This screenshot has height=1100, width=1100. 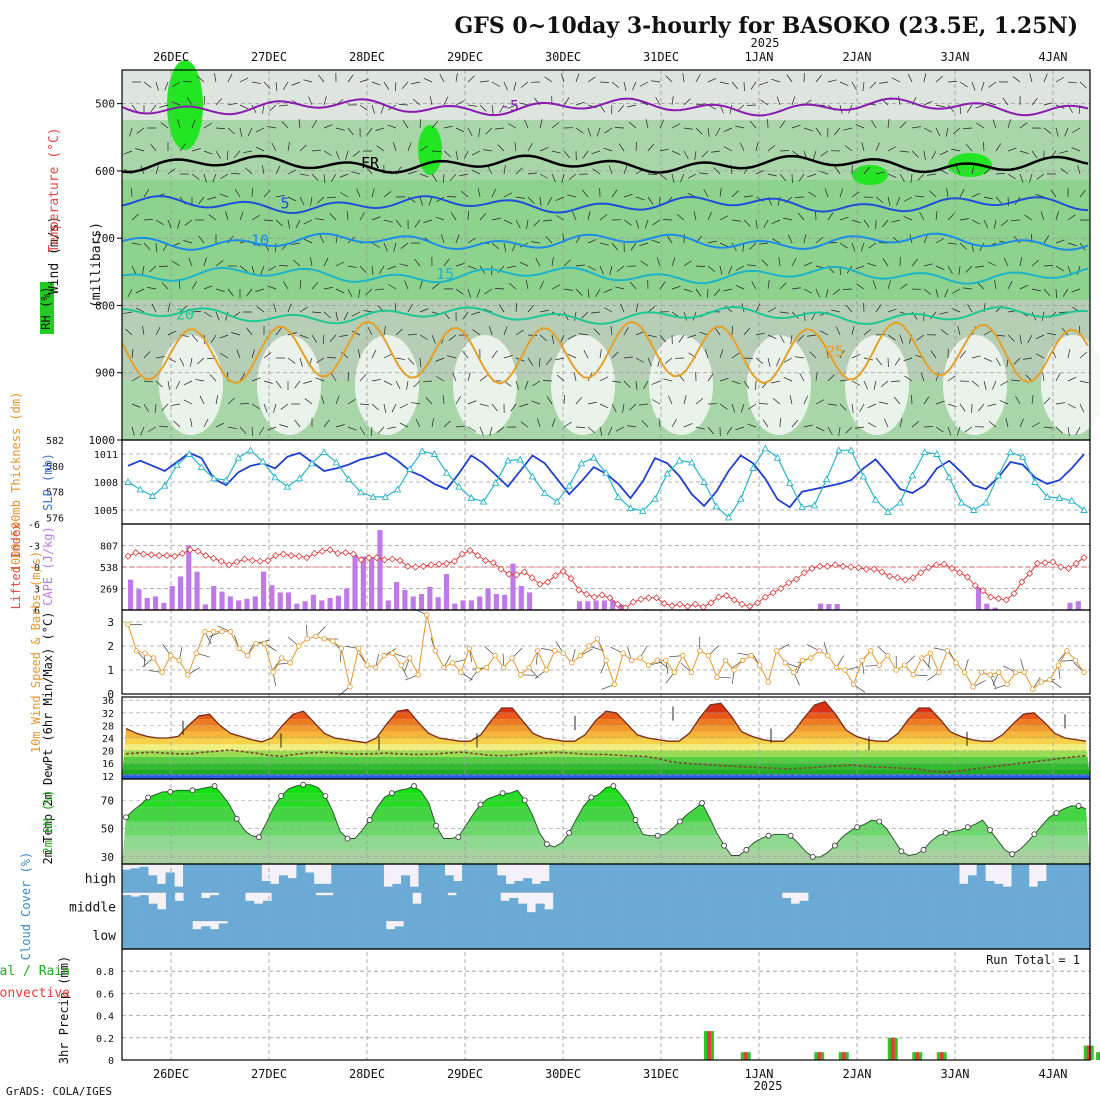 I want to click on dewpoint-line, so click(x=606, y=761).